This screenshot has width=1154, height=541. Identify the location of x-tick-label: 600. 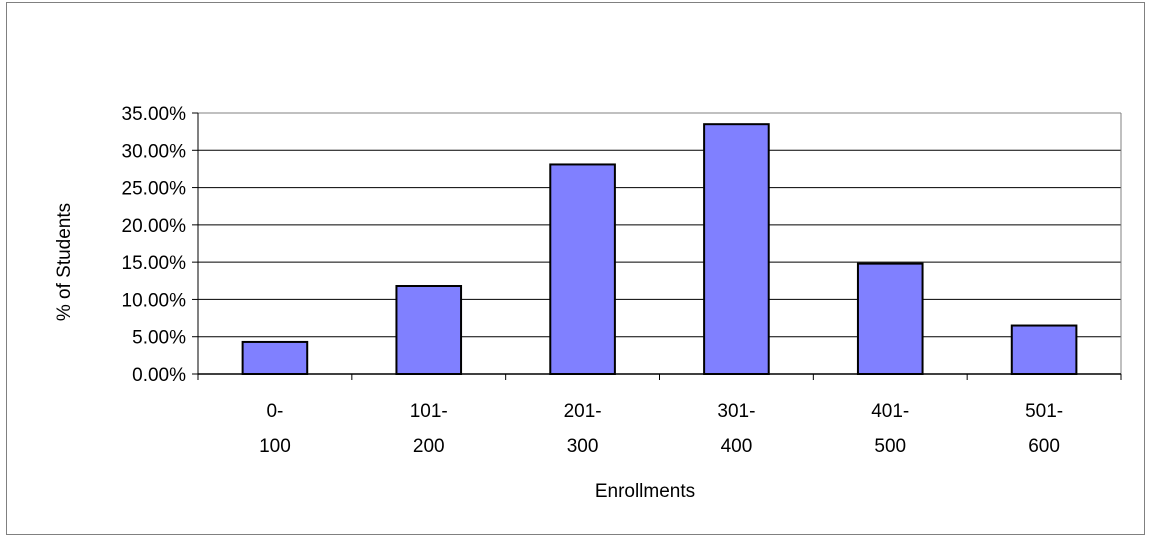
(1044, 446).